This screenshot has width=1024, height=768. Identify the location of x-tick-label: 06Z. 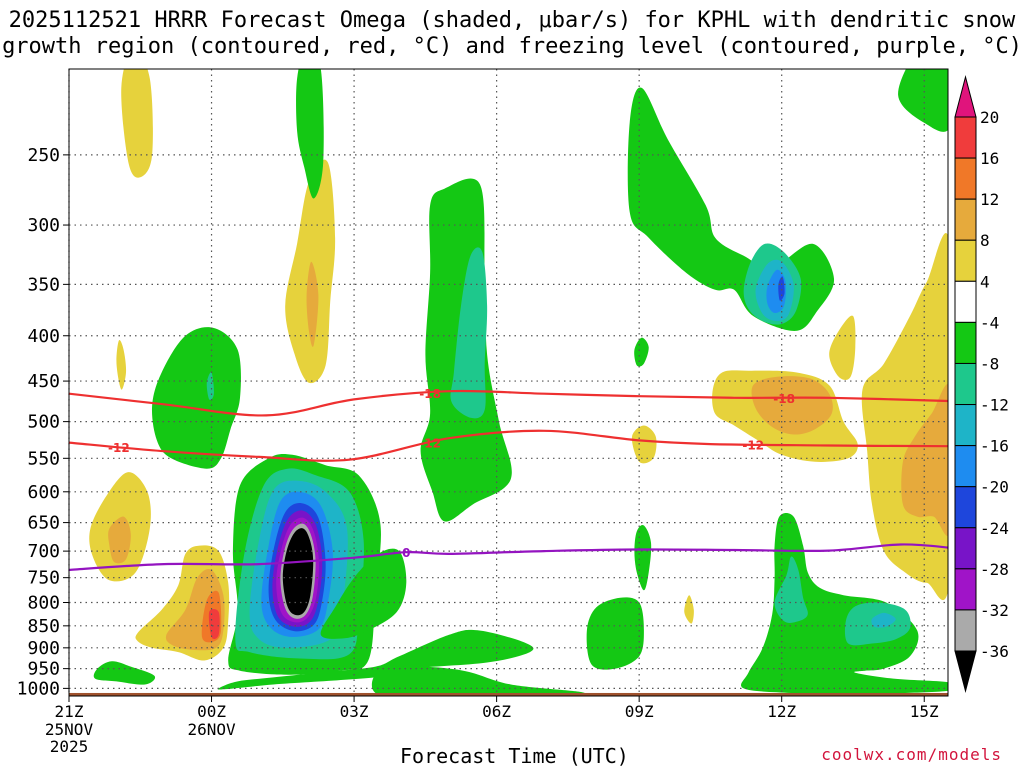
(496, 711).